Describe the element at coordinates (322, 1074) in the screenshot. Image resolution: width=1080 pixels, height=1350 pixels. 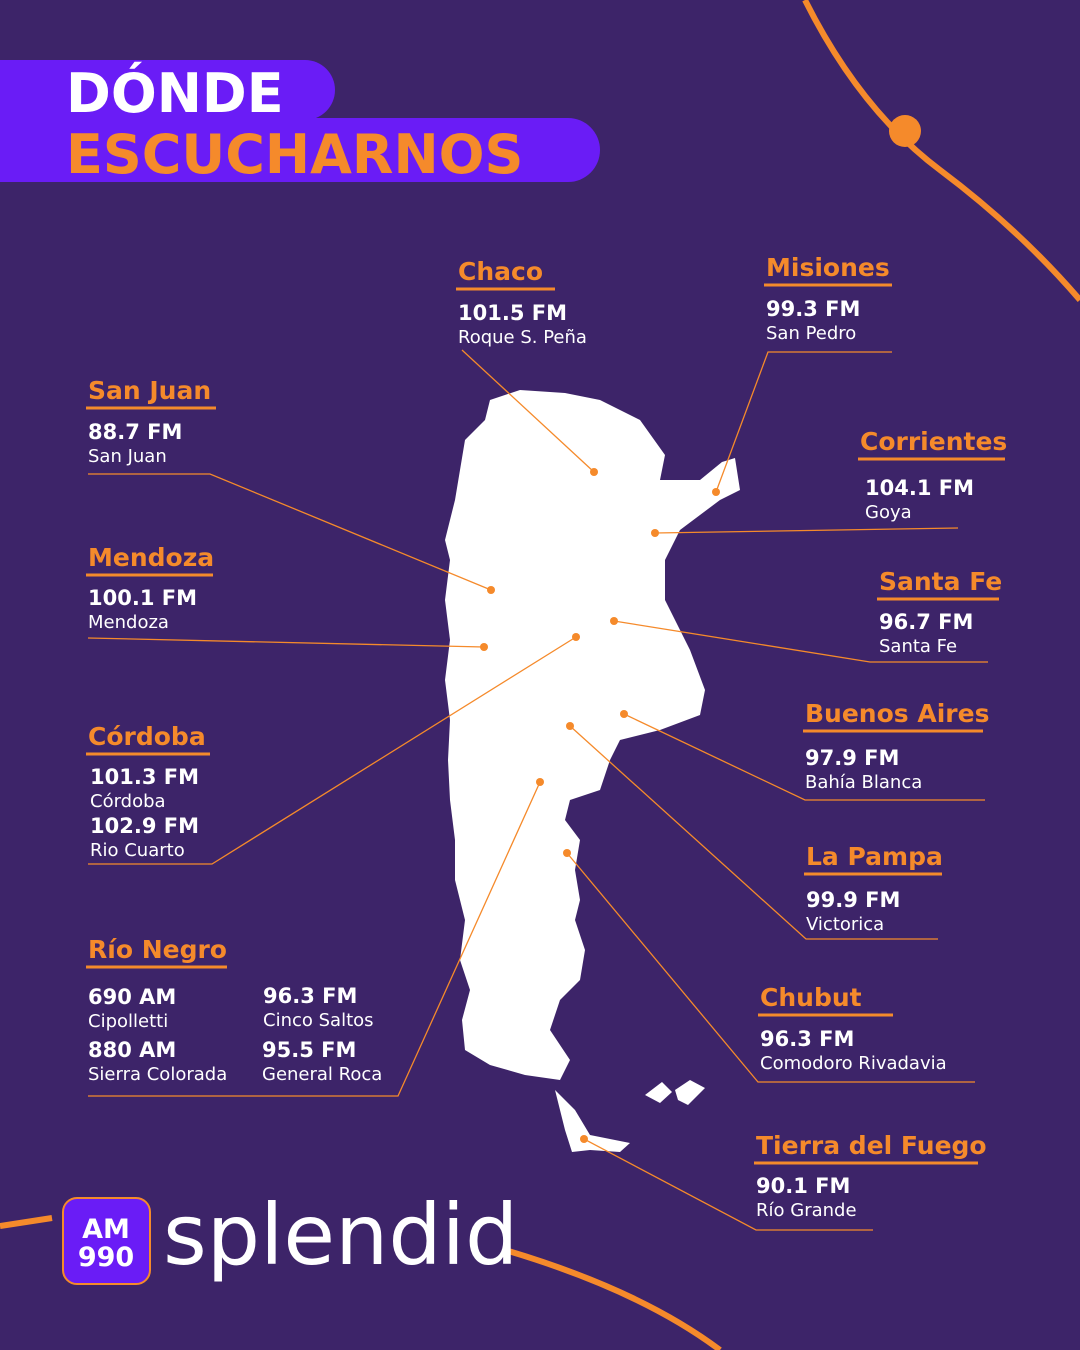
I see `station-city: General Roca` at that location.